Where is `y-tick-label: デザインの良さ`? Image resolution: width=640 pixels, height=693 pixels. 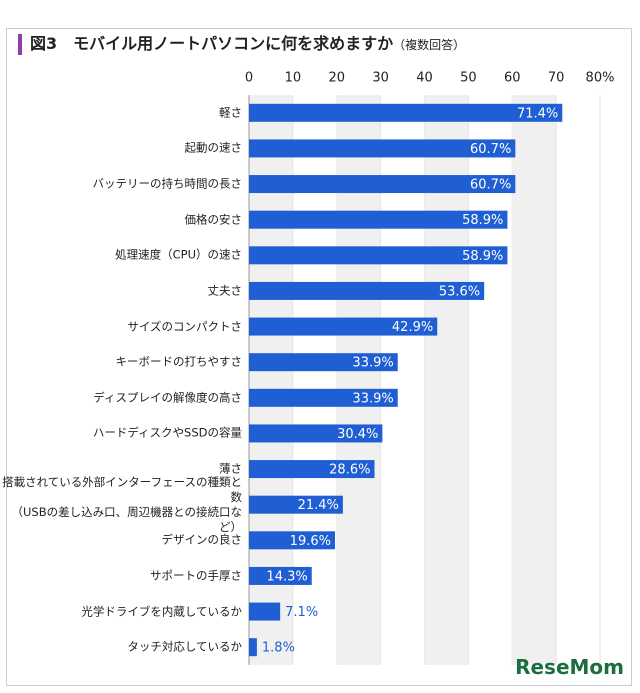 y-tick-label: デザインの良さ is located at coordinates (202, 539).